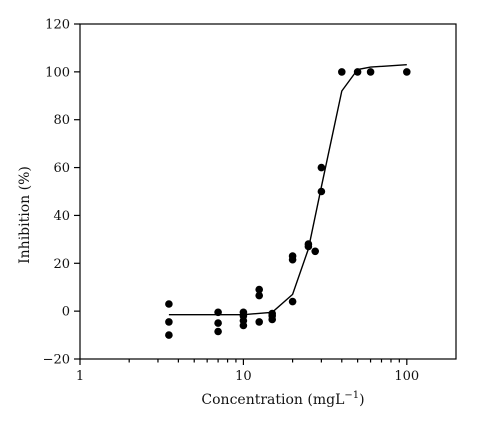 This screenshot has height=427, width=500. I want to click on y-tick-label: 80, so click(61, 120).